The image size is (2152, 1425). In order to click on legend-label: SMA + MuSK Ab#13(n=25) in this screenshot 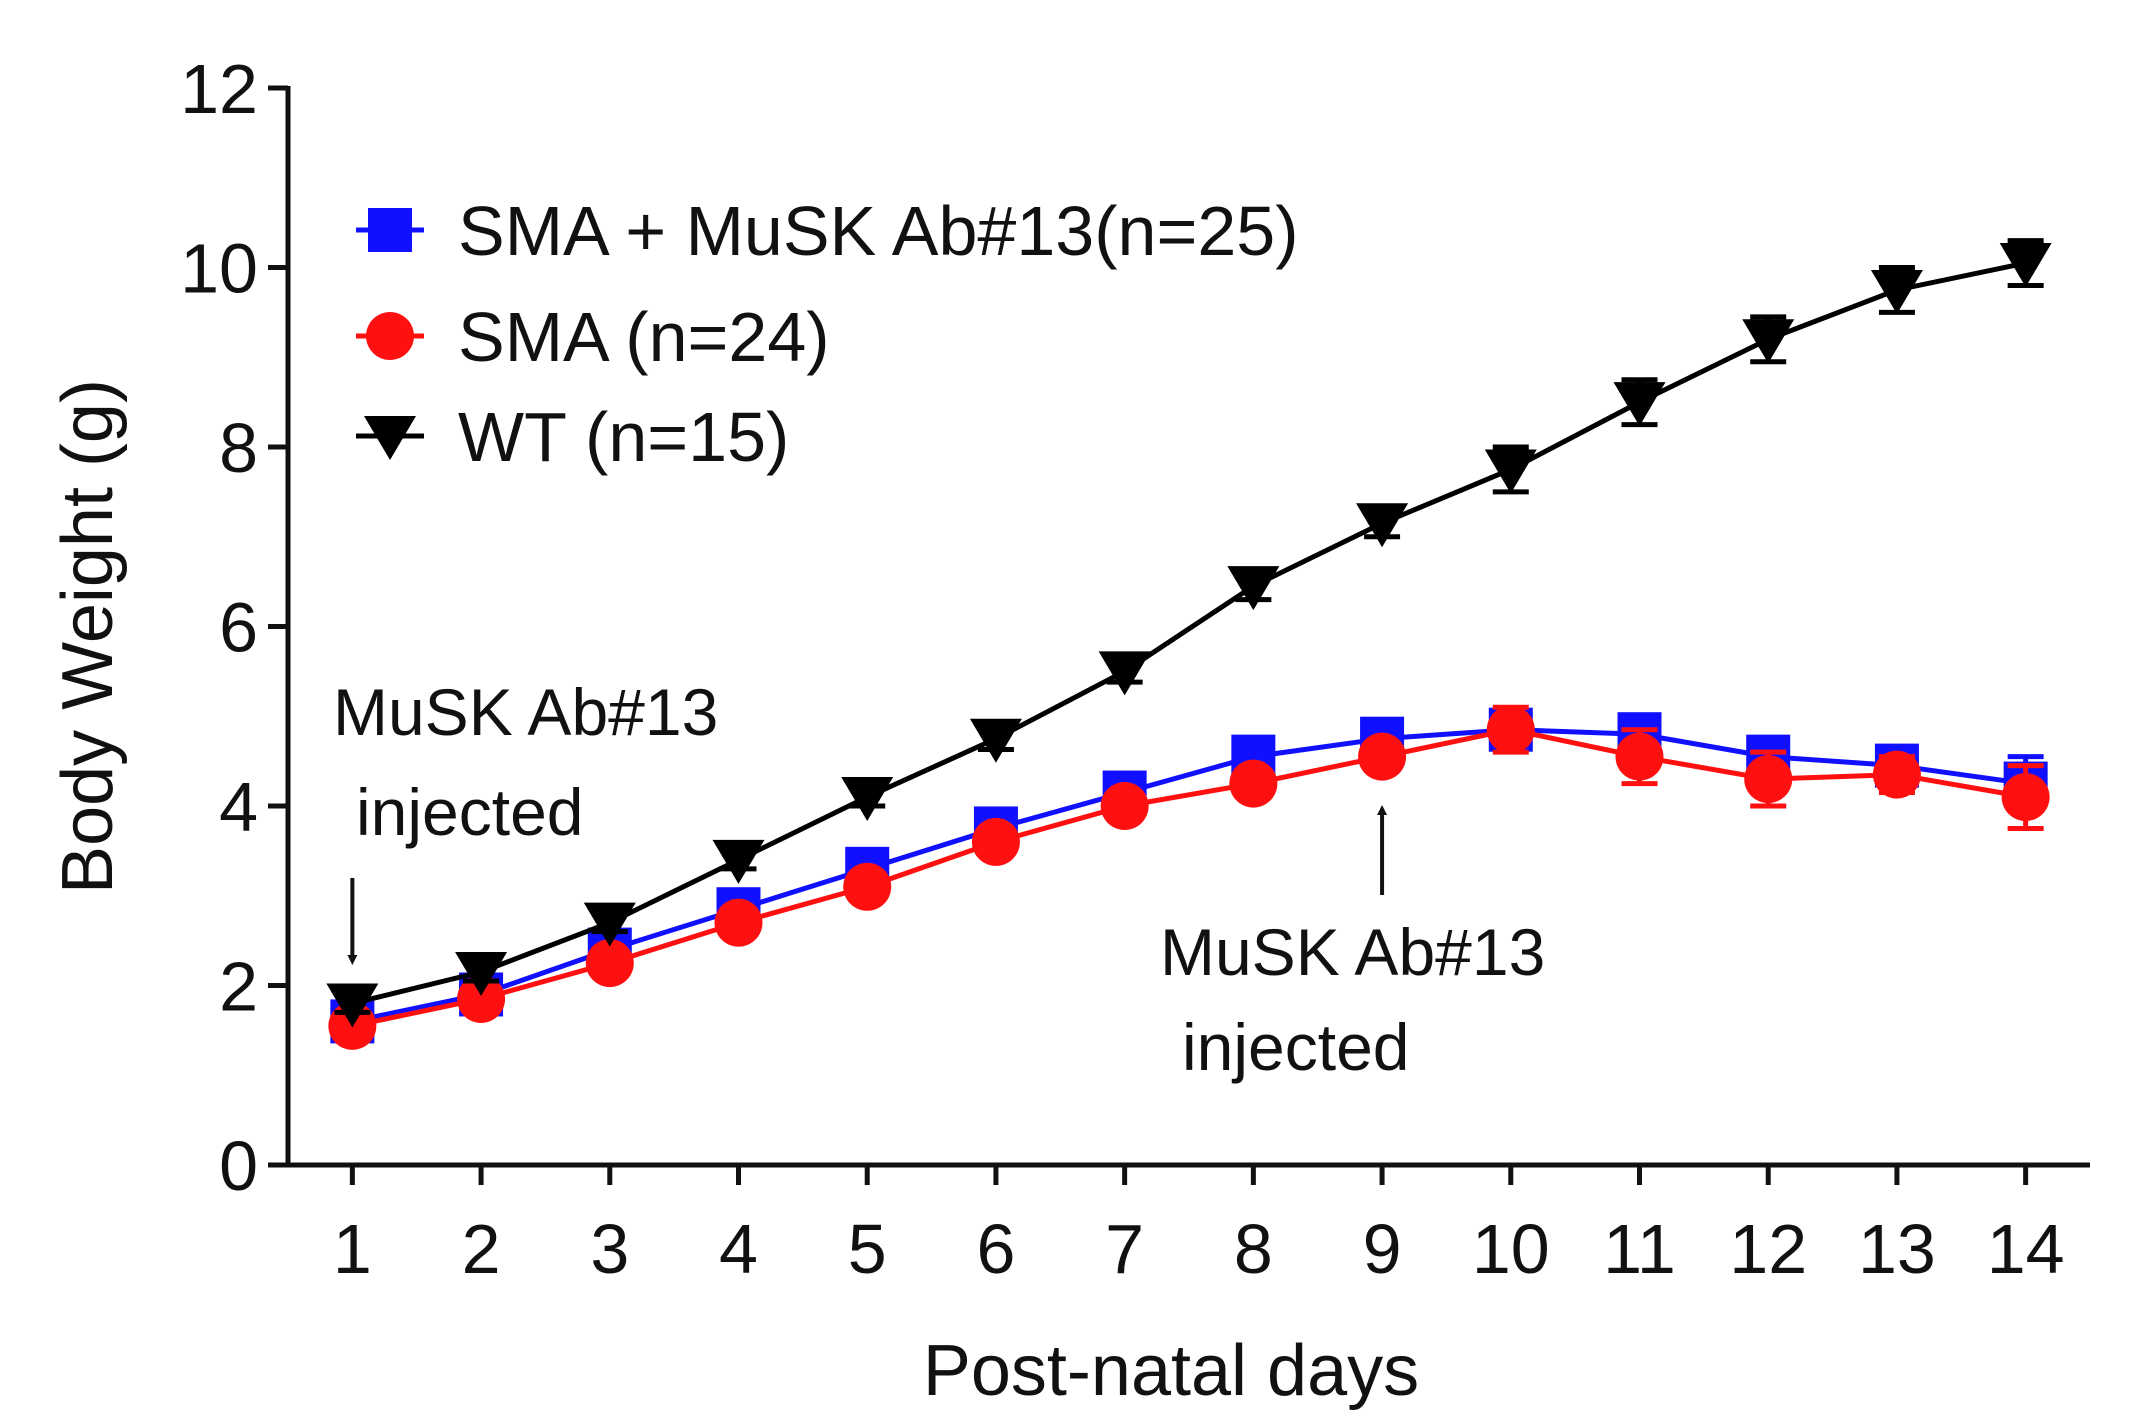, I will do `click(878, 231)`.